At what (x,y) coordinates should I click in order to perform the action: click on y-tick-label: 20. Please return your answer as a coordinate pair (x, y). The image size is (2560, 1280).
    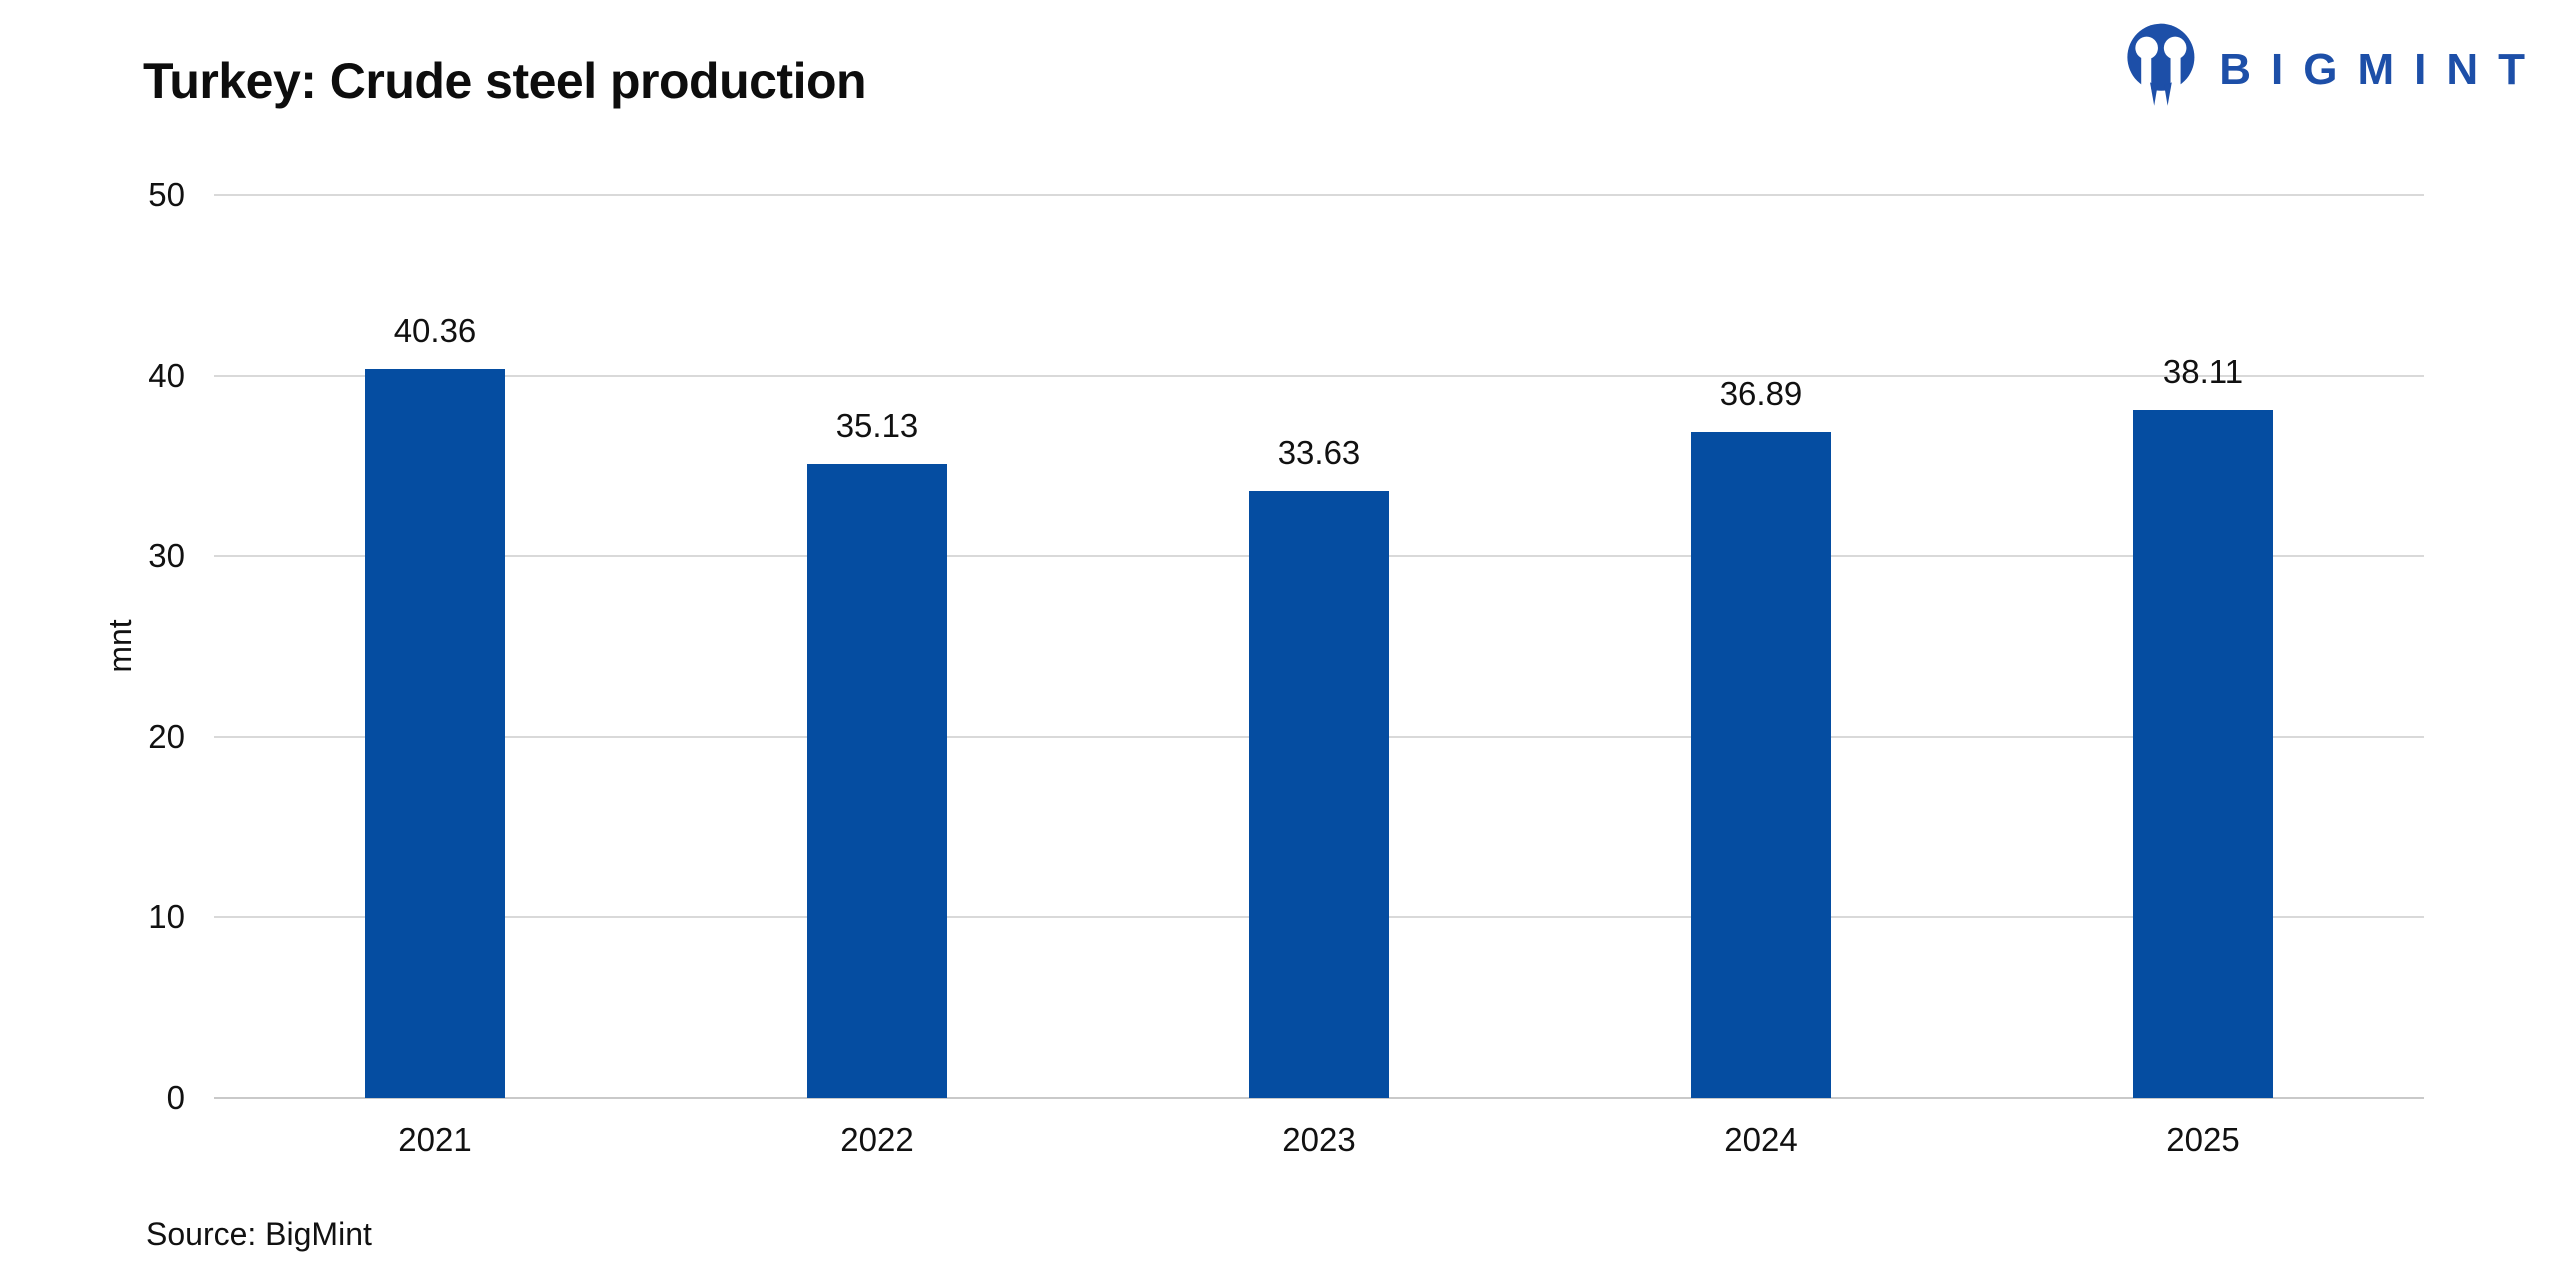
    Looking at the image, I should click on (166, 736).